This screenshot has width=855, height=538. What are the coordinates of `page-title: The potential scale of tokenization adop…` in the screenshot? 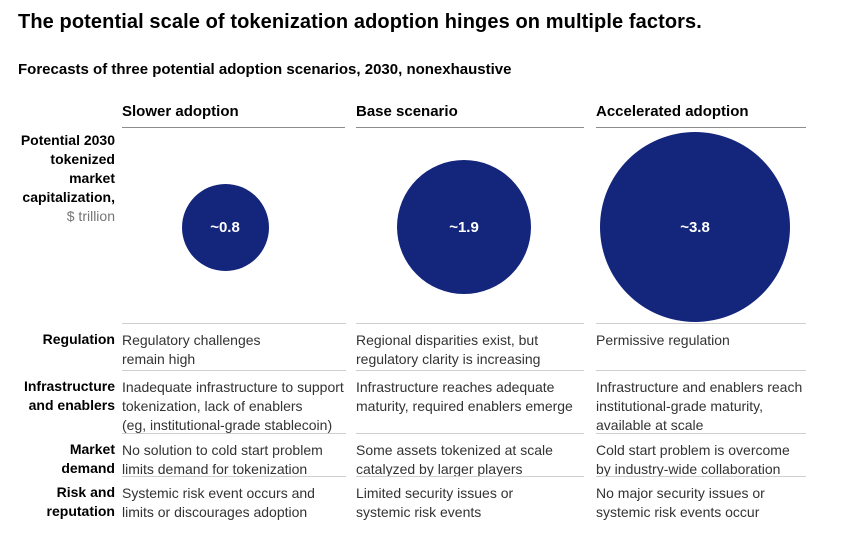 It's located at (360, 22).